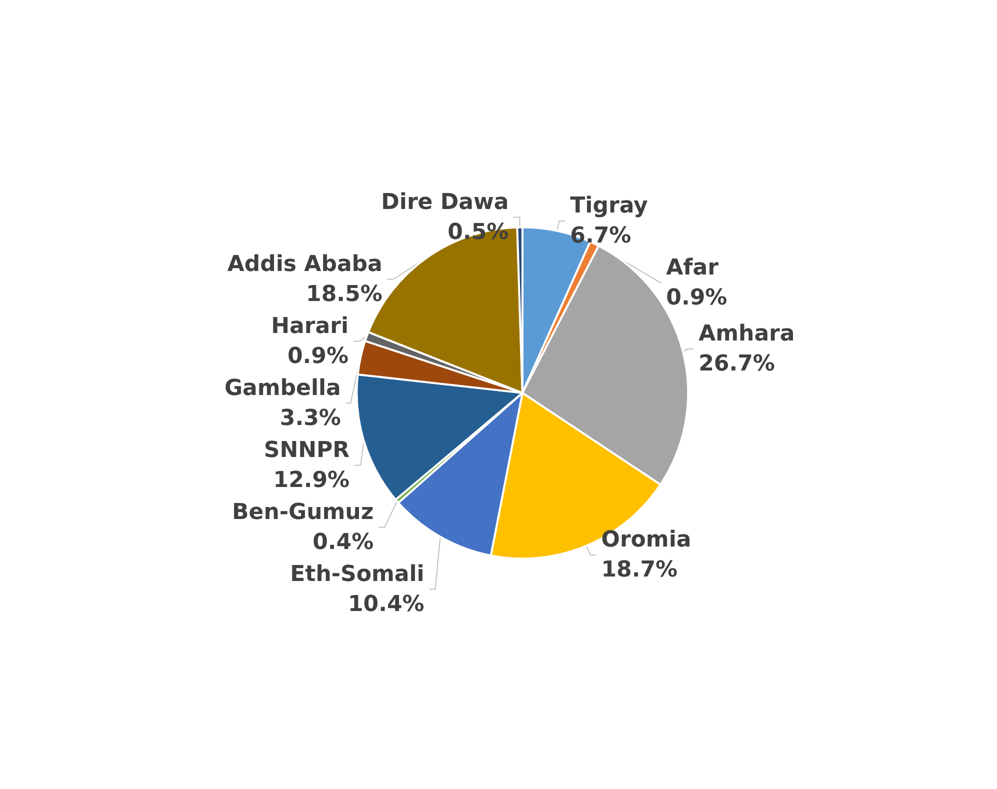 This screenshot has width=997, height=789. What do you see at coordinates (601, 236) in the screenshot?
I see `data-label: 6.7%` at bounding box center [601, 236].